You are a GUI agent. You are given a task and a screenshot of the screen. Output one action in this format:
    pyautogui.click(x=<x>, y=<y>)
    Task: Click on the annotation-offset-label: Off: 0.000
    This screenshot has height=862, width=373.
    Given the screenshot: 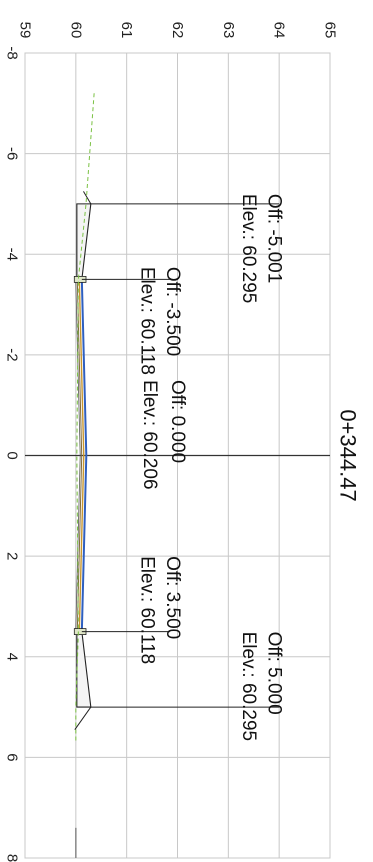 What is the action you would take?
    pyautogui.click(x=177, y=421)
    